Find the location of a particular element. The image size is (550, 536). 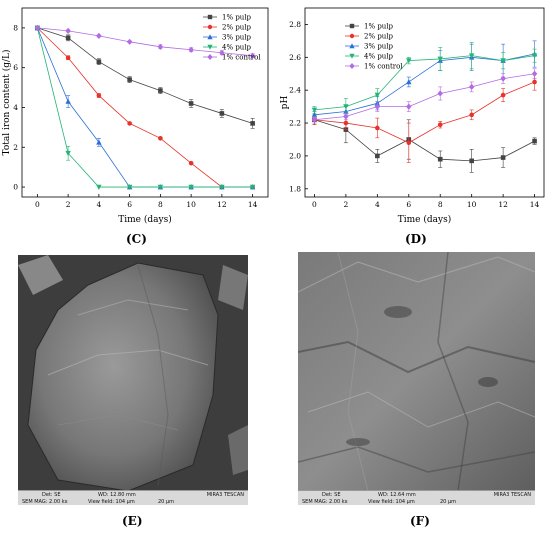

y-tick-label: 8 is located at coordinates (15, 27).